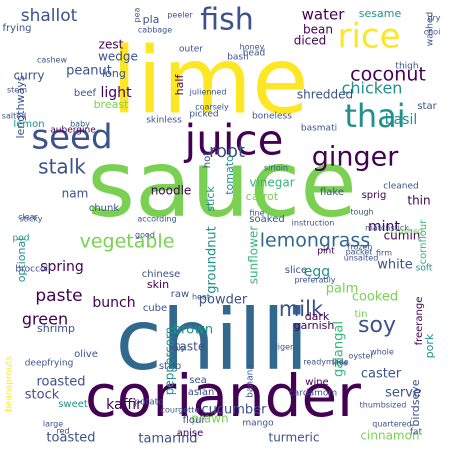 Image resolution: width=449 pixels, height=449 pixels. What do you see at coordinates (58, 296) in the screenshot?
I see `word-paste: paste` at bounding box center [58, 296].